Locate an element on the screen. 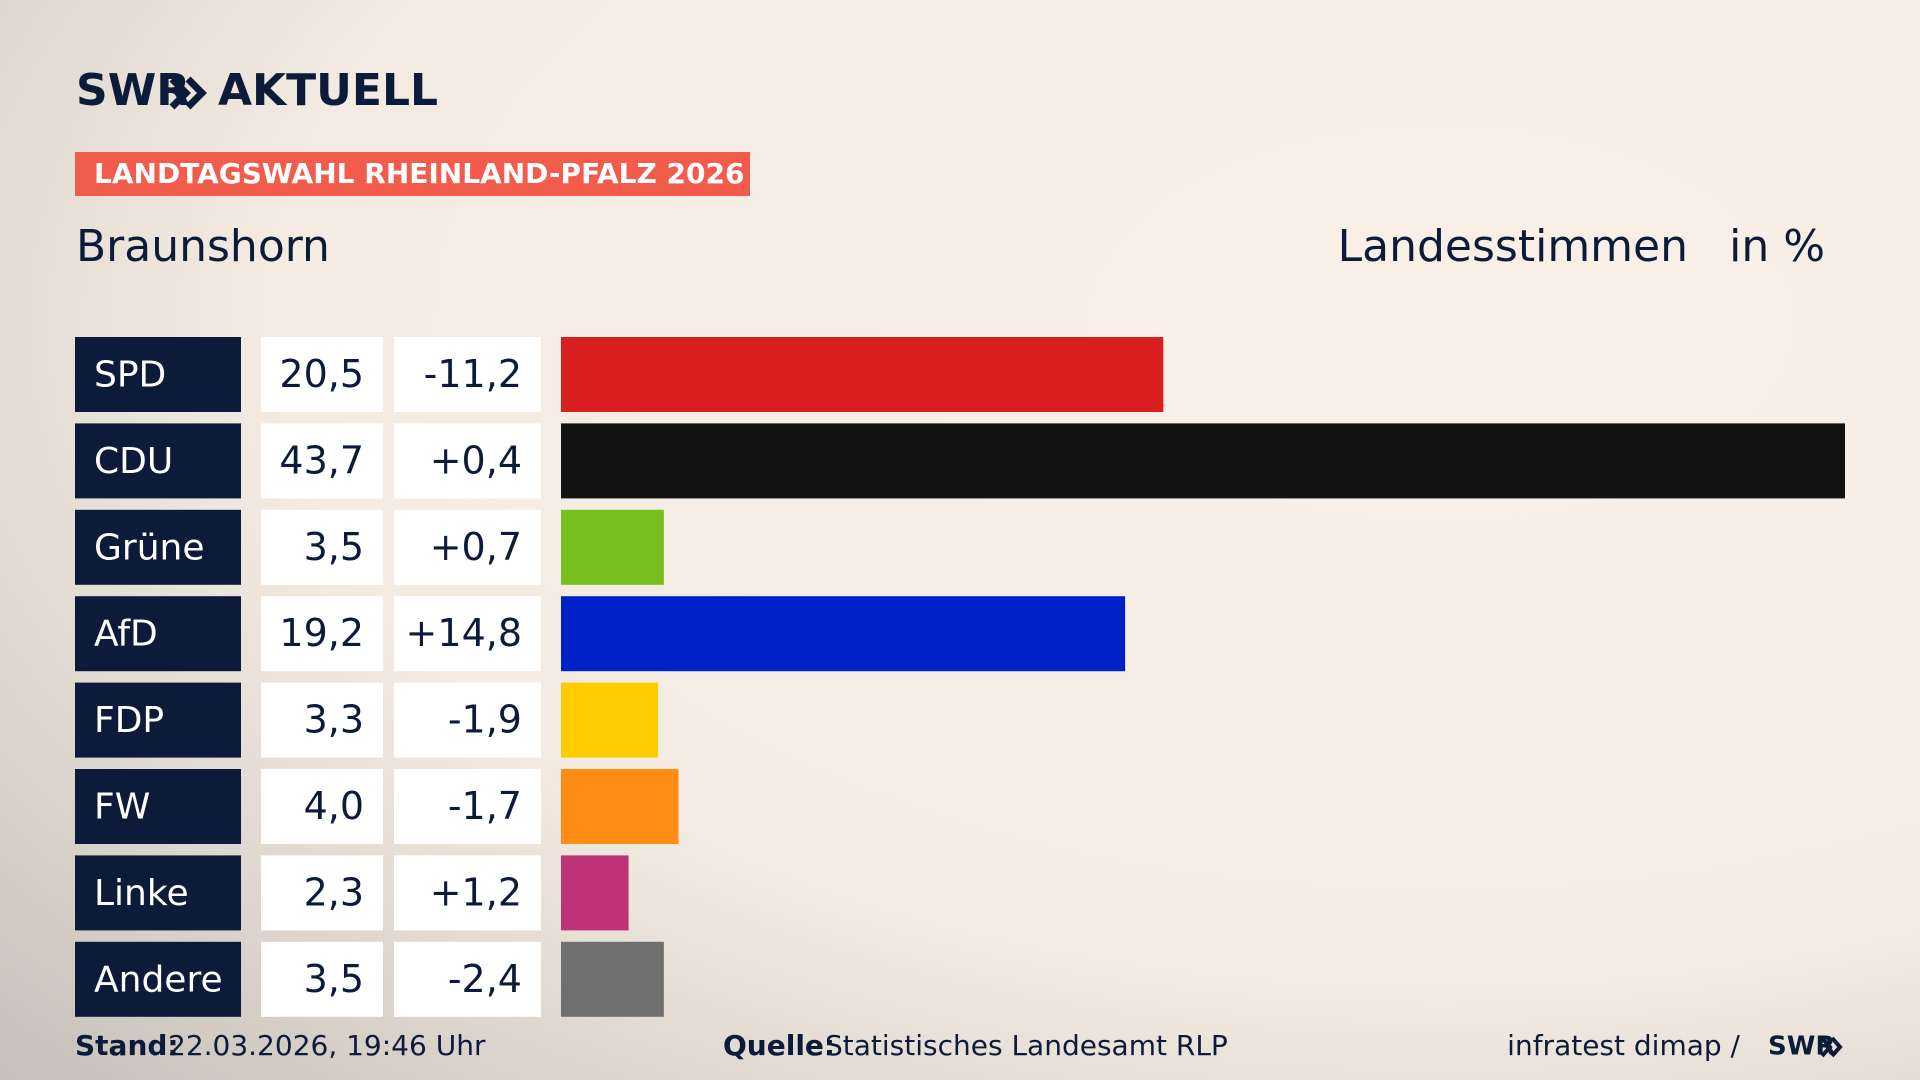  party-label: FDP is located at coordinates (129, 720).